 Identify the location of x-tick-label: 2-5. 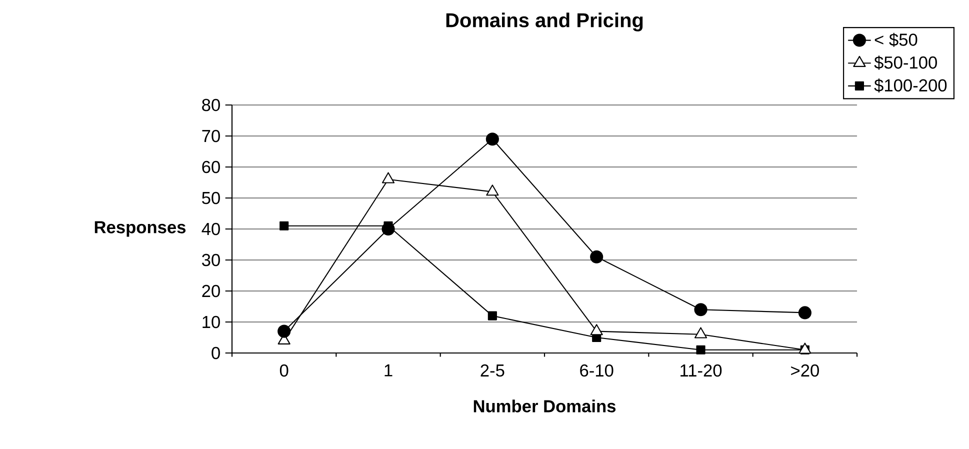
(492, 370).